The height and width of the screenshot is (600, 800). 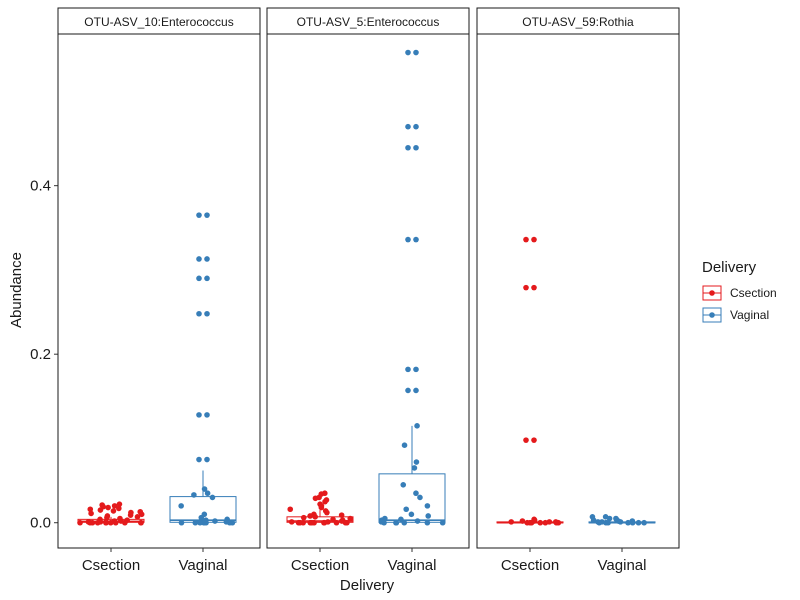 I want to click on legend: Delivery Csection Vaginal, so click(x=739, y=291).